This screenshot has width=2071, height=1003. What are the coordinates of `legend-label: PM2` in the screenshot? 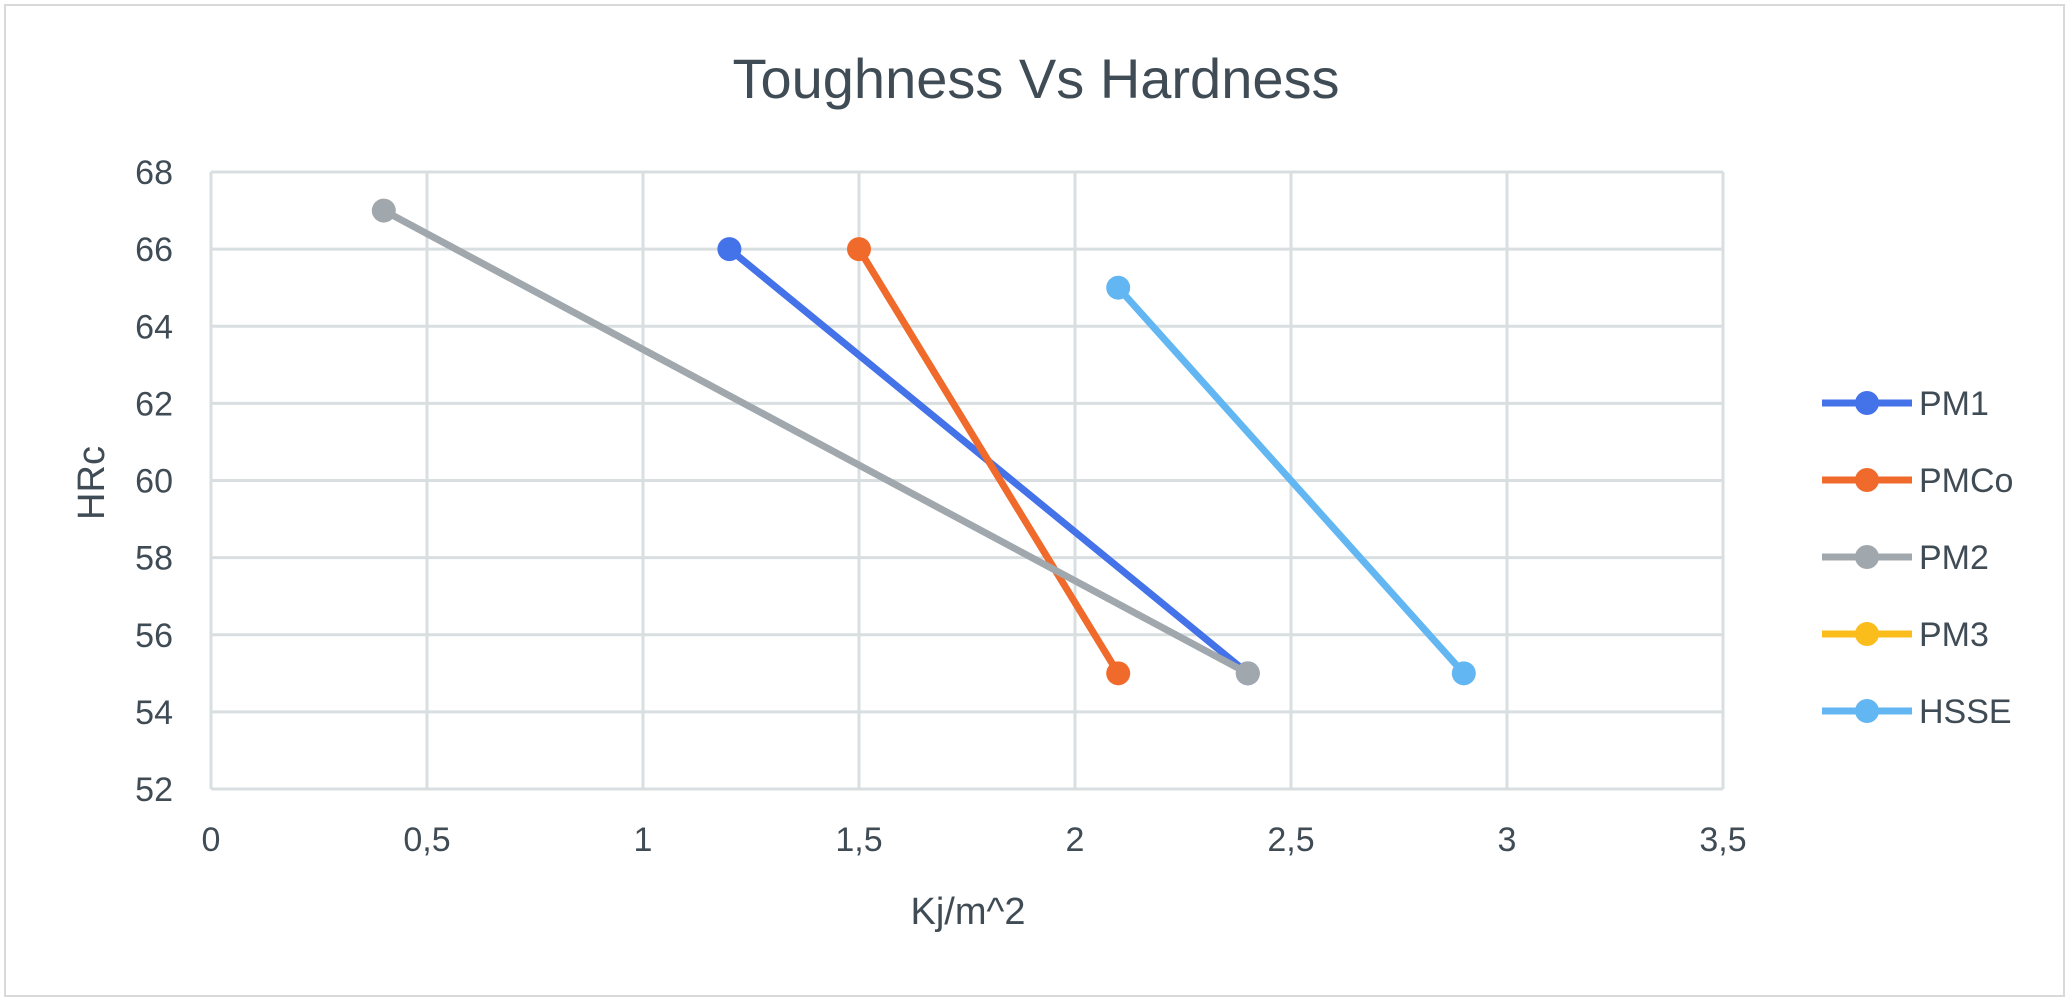 It's located at (1954, 558).